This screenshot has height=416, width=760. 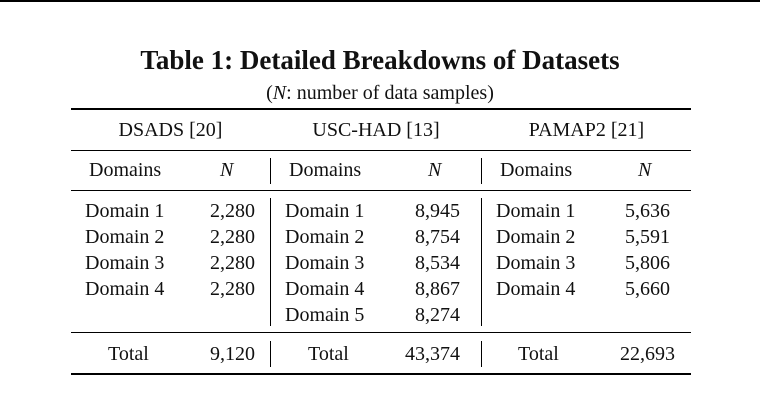 What do you see at coordinates (380, 1) in the screenshot?
I see `top-border` at bounding box center [380, 1].